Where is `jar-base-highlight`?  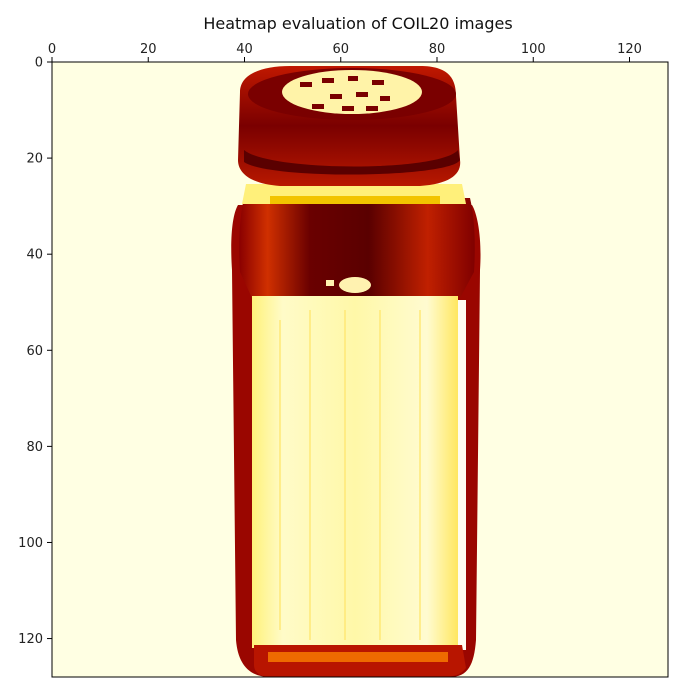
jar-base-highlight is located at coordinates (358, 657).